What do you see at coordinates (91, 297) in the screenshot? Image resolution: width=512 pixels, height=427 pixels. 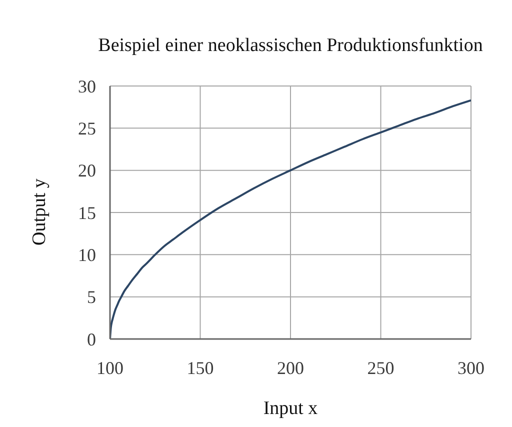 I see `y-tick-label: 5` at bounding box center [91, 297].